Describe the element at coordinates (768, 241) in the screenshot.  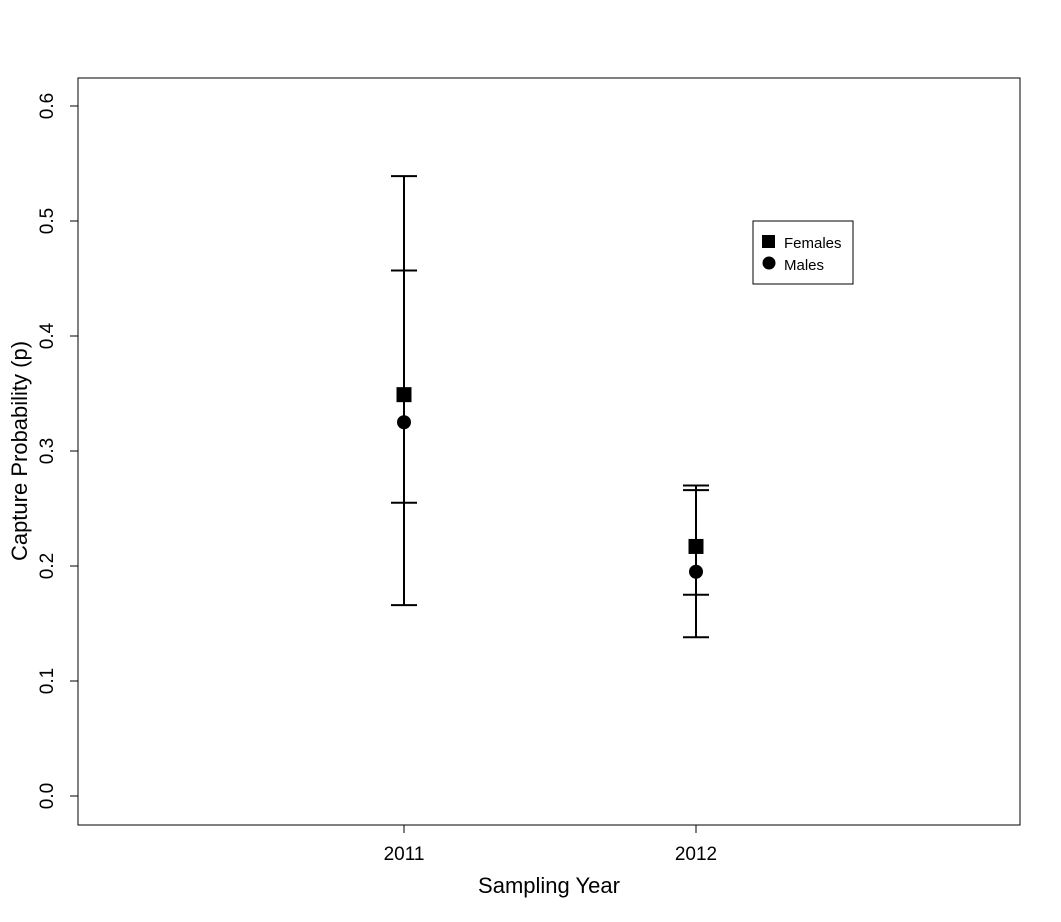
I see `legend-marker-females` at that location.